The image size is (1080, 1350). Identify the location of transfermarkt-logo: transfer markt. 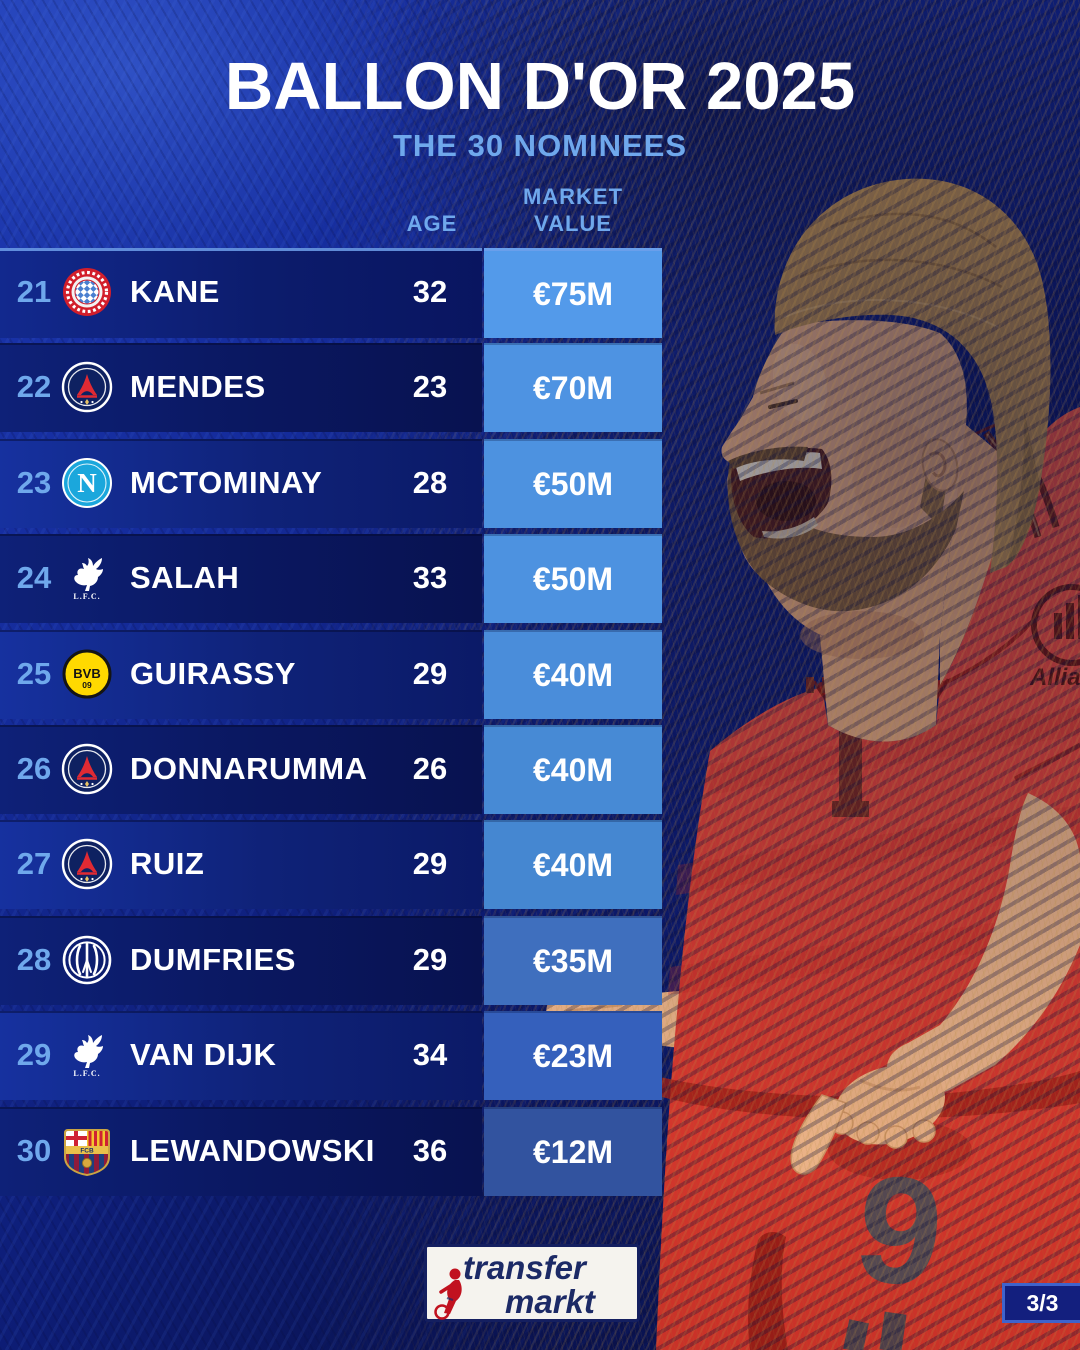
(532, 1283).